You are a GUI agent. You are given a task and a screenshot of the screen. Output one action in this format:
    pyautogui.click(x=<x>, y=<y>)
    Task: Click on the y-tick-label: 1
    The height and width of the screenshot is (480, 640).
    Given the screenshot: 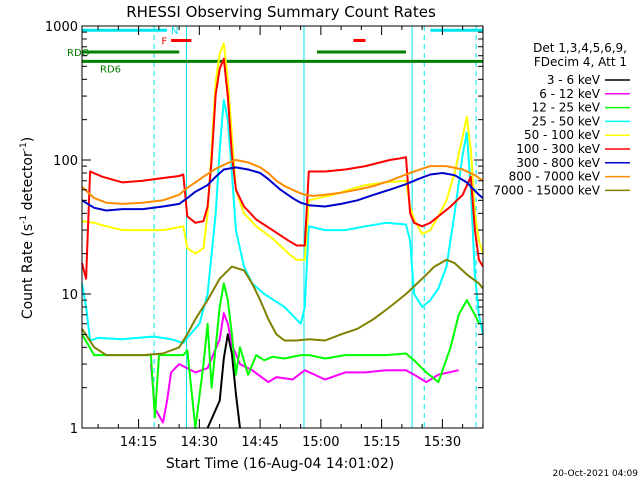 What is the action you would take?
    pyautogui.click(x=74, y=429)
    